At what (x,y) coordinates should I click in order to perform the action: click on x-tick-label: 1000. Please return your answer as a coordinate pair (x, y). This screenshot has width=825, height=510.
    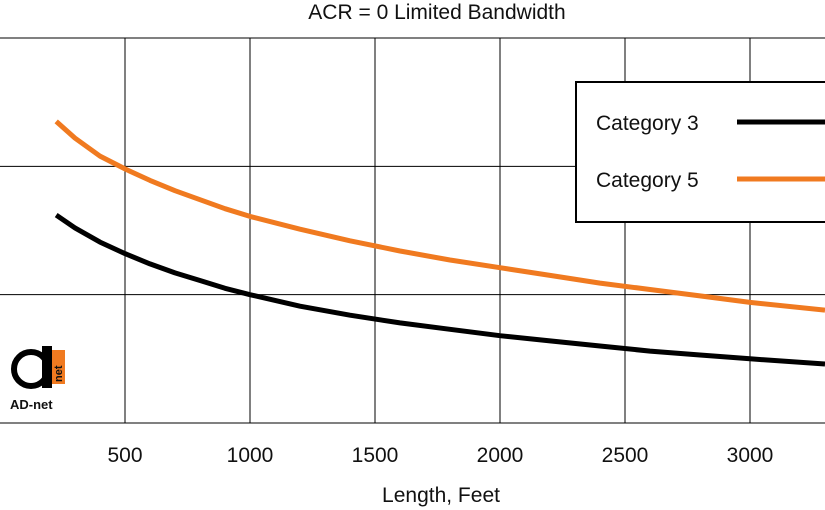
    Looking at the image, I should click on (250, 455).